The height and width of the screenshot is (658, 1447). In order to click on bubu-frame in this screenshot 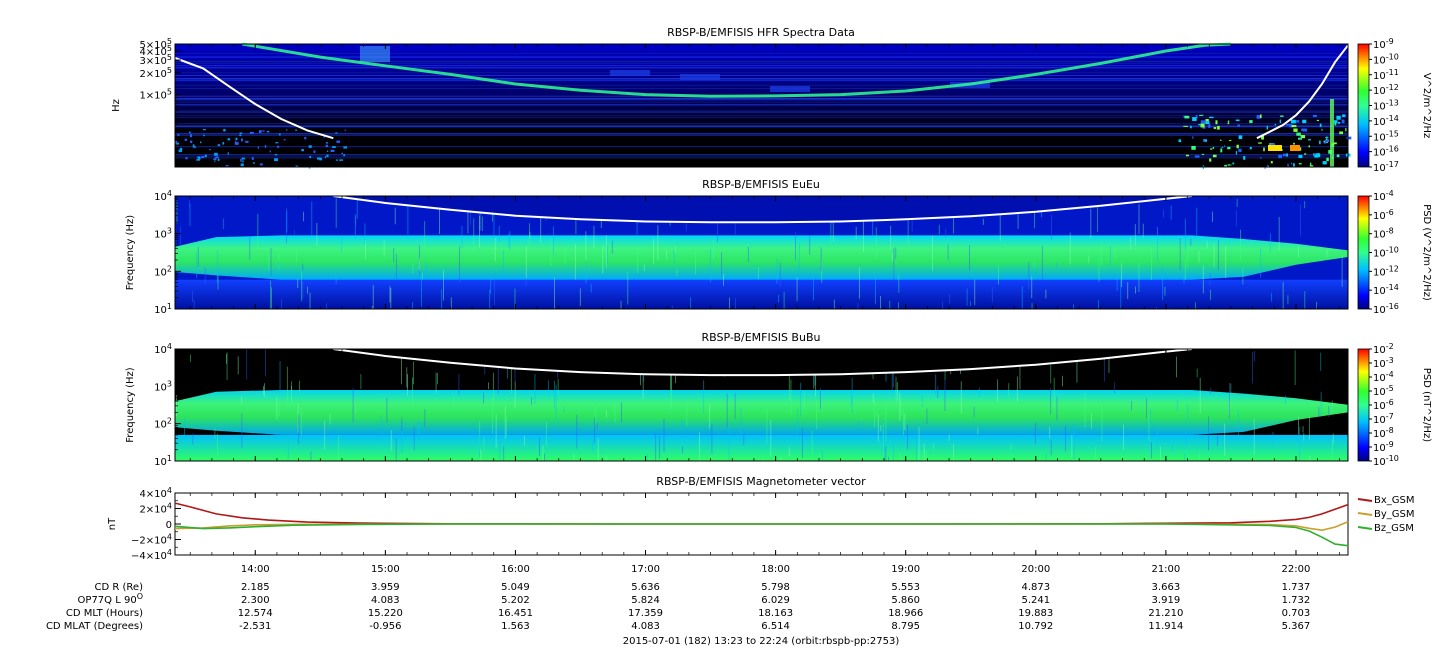, I will do `click(761, 405)`.